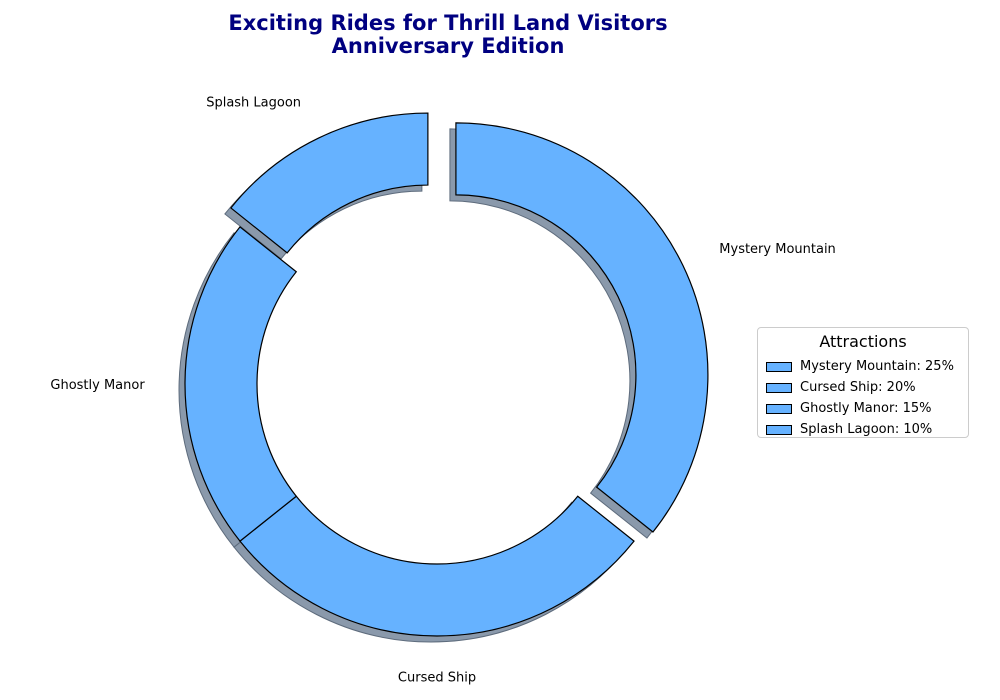  What do you see at coordinates (97, 385) in the screenshot?
I see `slice-label-ghostly-manor: Ghostly Manor` at bounding box center [97, 385].